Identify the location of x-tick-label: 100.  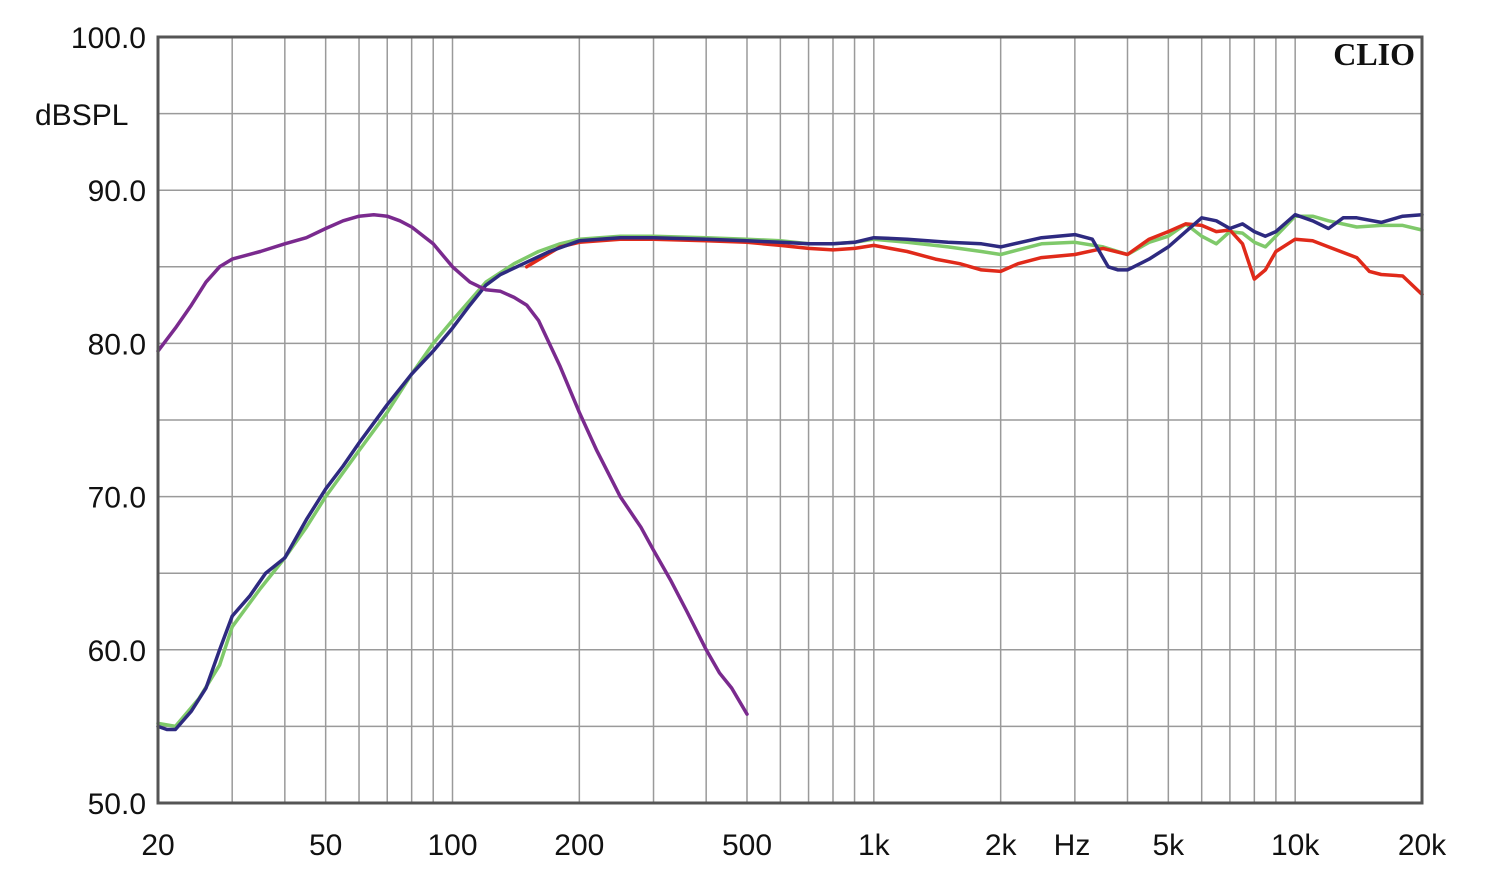
(452, 845).